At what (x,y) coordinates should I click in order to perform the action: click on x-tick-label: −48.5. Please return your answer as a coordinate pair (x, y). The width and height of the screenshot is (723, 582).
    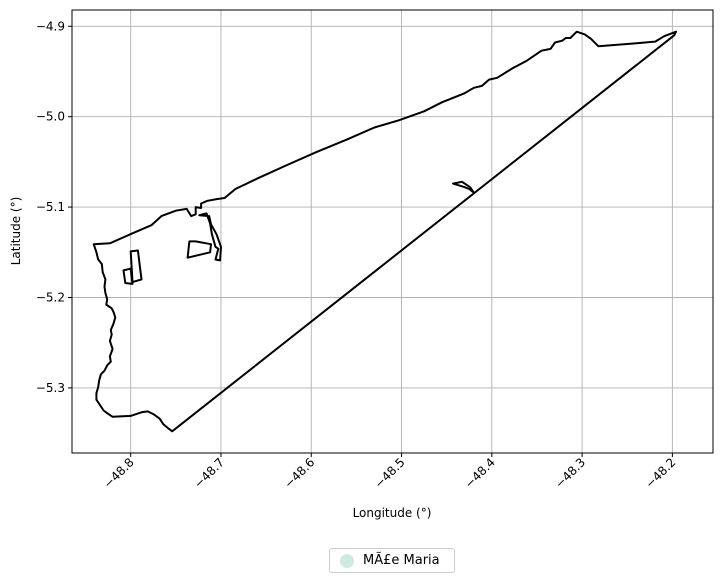
    Looking at the image, I should click on (390, 473).